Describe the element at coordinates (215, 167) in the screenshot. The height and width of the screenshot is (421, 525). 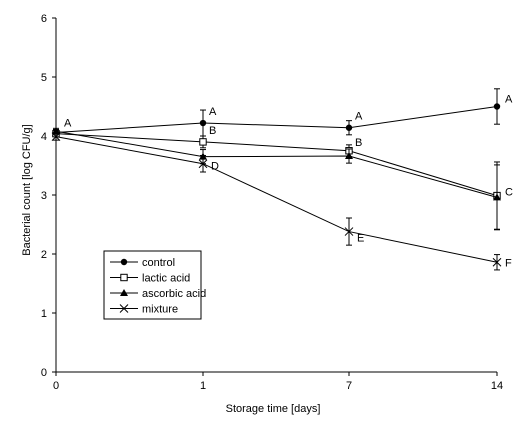
I see `significance-letter: D` at that location.